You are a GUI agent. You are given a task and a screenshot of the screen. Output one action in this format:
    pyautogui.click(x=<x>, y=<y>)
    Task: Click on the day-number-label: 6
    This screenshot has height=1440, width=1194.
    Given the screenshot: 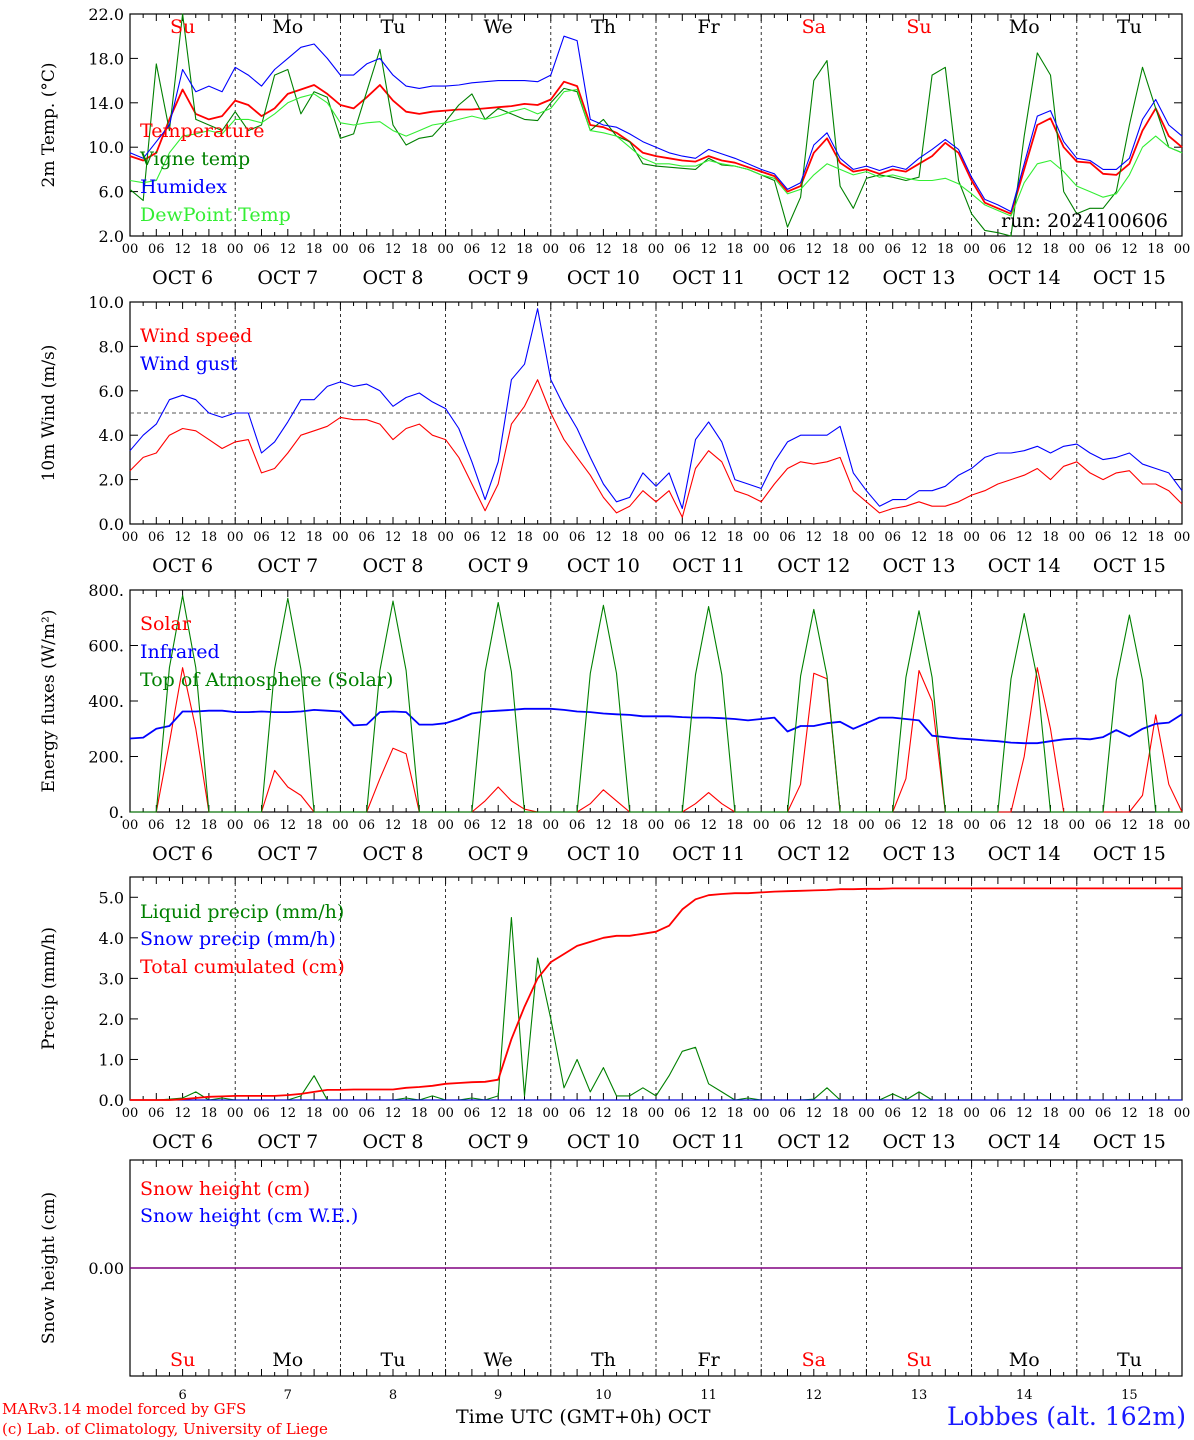 What is the action you would take?
    pyautogui.click(x=182, y=1395)
    